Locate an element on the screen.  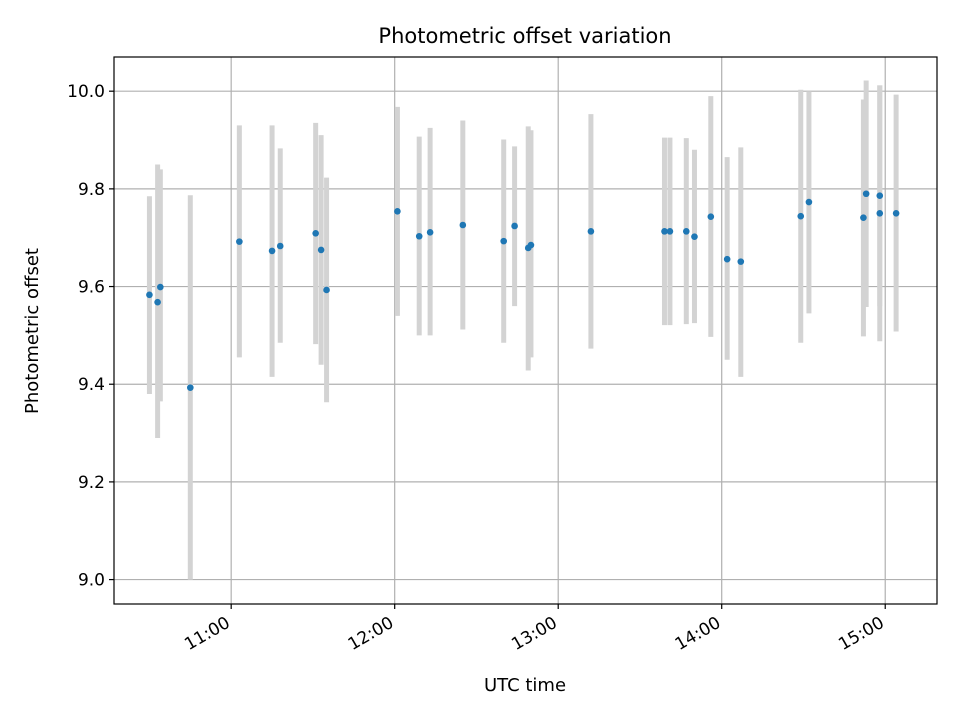
y-tick-label: 10.0 is located at coordinates (86, 92).